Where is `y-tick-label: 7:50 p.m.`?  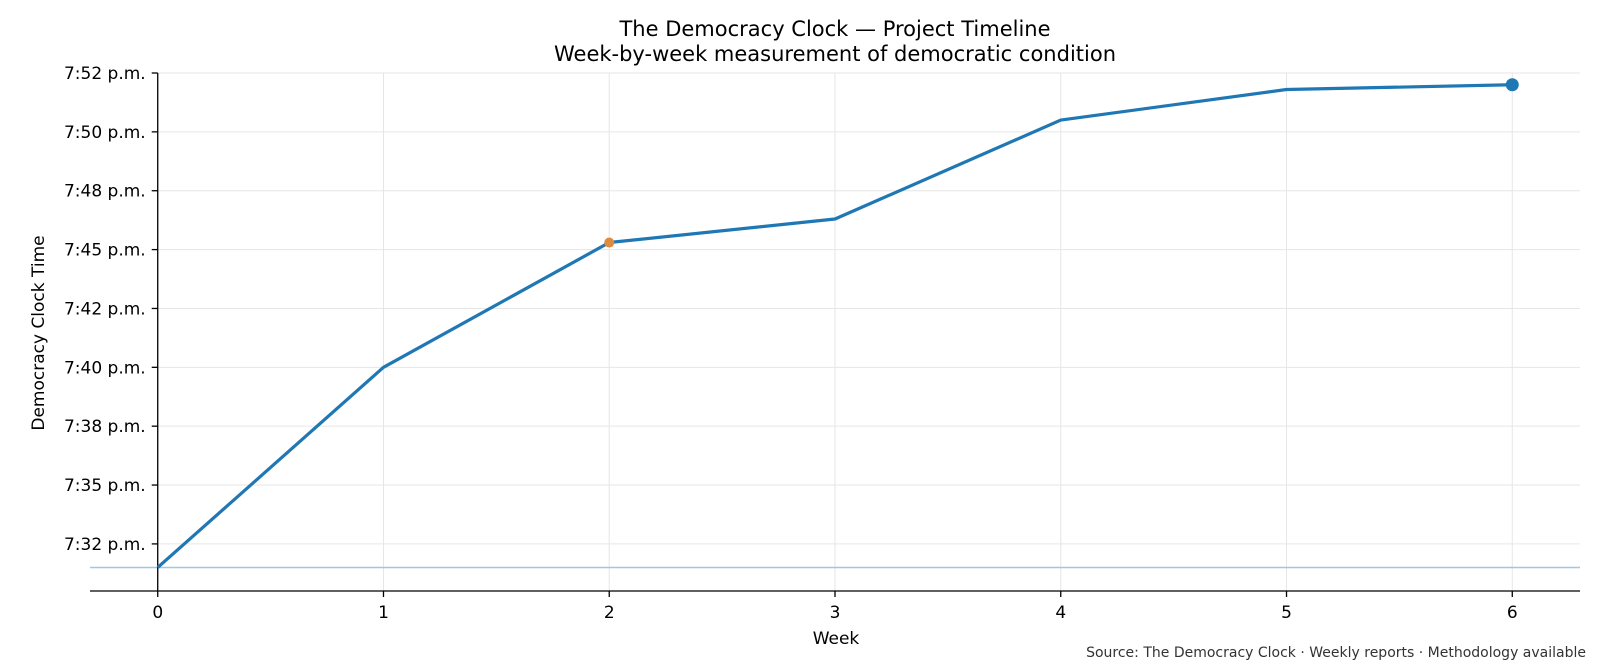
y-tick-label: 7:50 p.m. is located at coordinates (105, 133).